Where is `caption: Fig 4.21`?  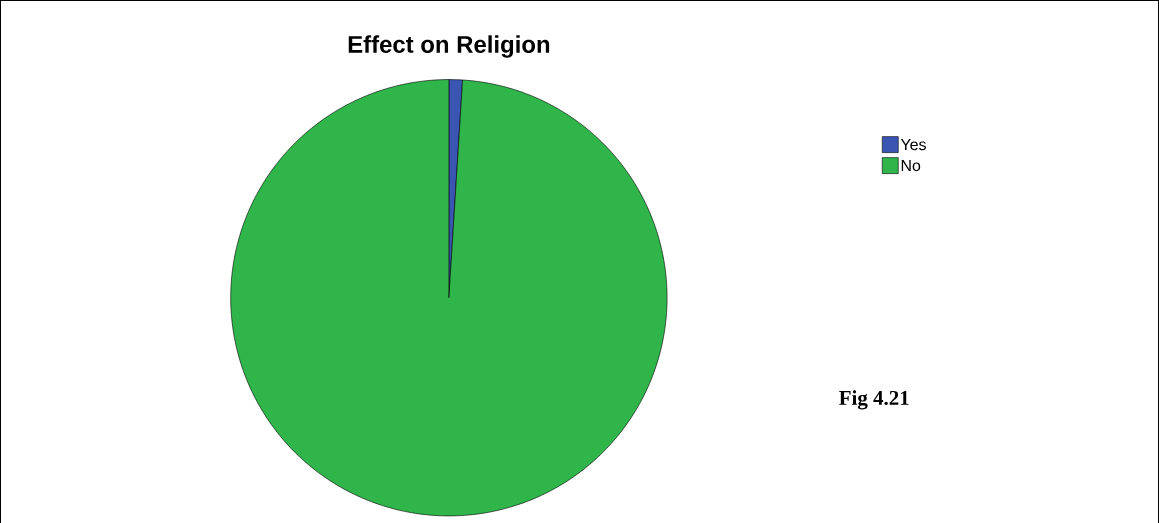
caption: Fig 4.21 is located at coordinates (874, 400).